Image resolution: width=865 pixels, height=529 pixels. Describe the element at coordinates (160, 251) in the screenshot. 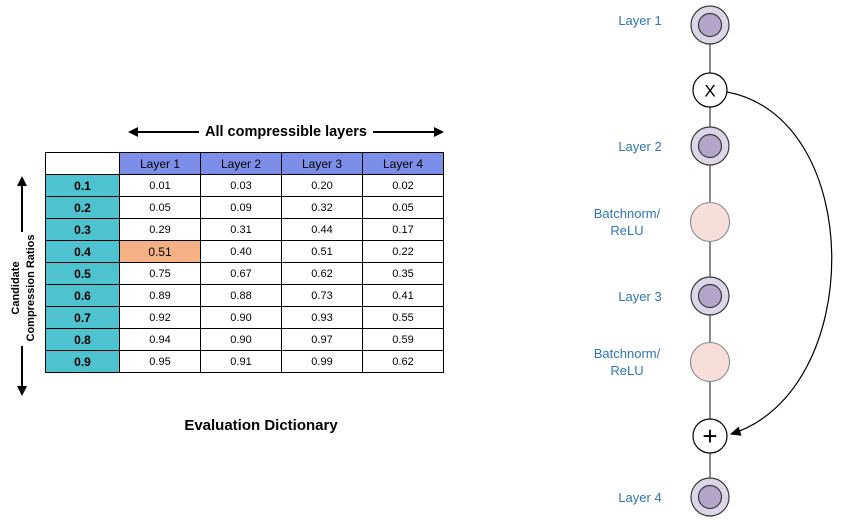

I see `value-cell: 0.51` at that location.